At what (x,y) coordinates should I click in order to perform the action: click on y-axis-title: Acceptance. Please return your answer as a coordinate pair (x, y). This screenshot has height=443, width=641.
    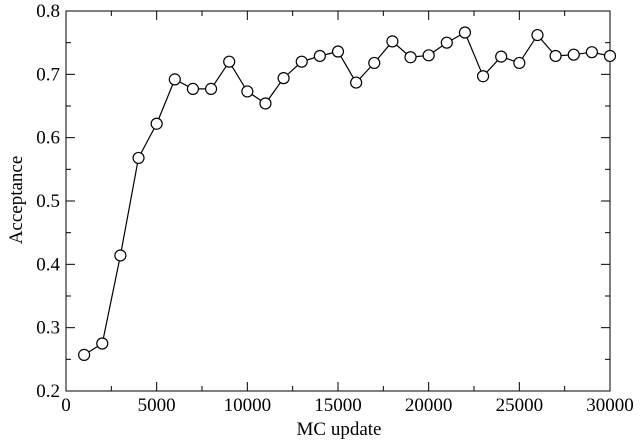
    Looking at the image, I should click on (16, 200).